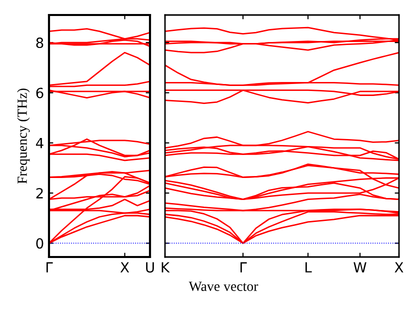 This screenshot has width=419, height=310. I want to click on y-tick-label: 0, so click(40, 243).